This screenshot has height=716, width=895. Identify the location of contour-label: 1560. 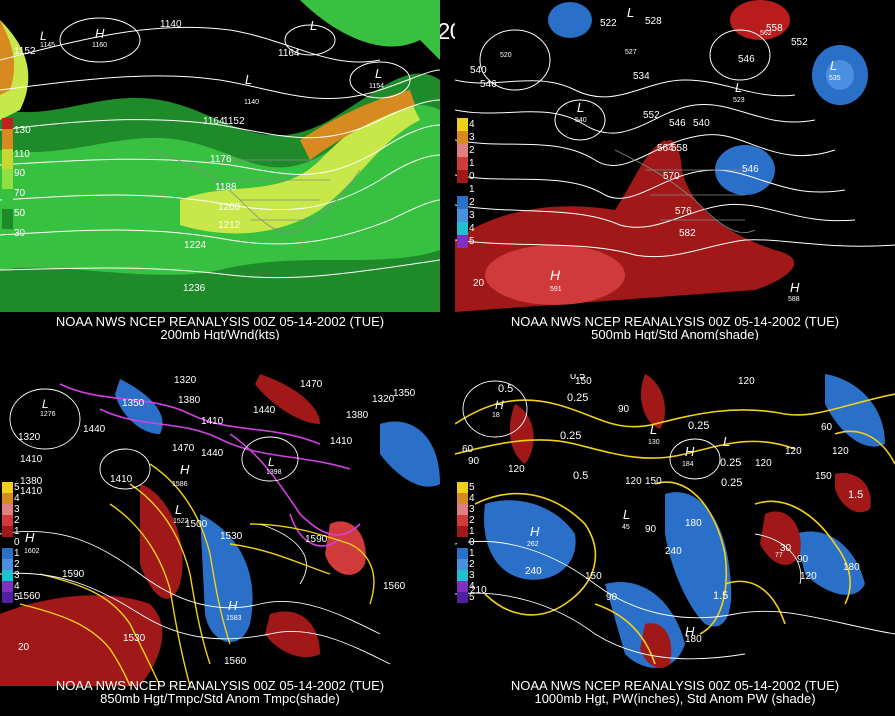
(394, 586).